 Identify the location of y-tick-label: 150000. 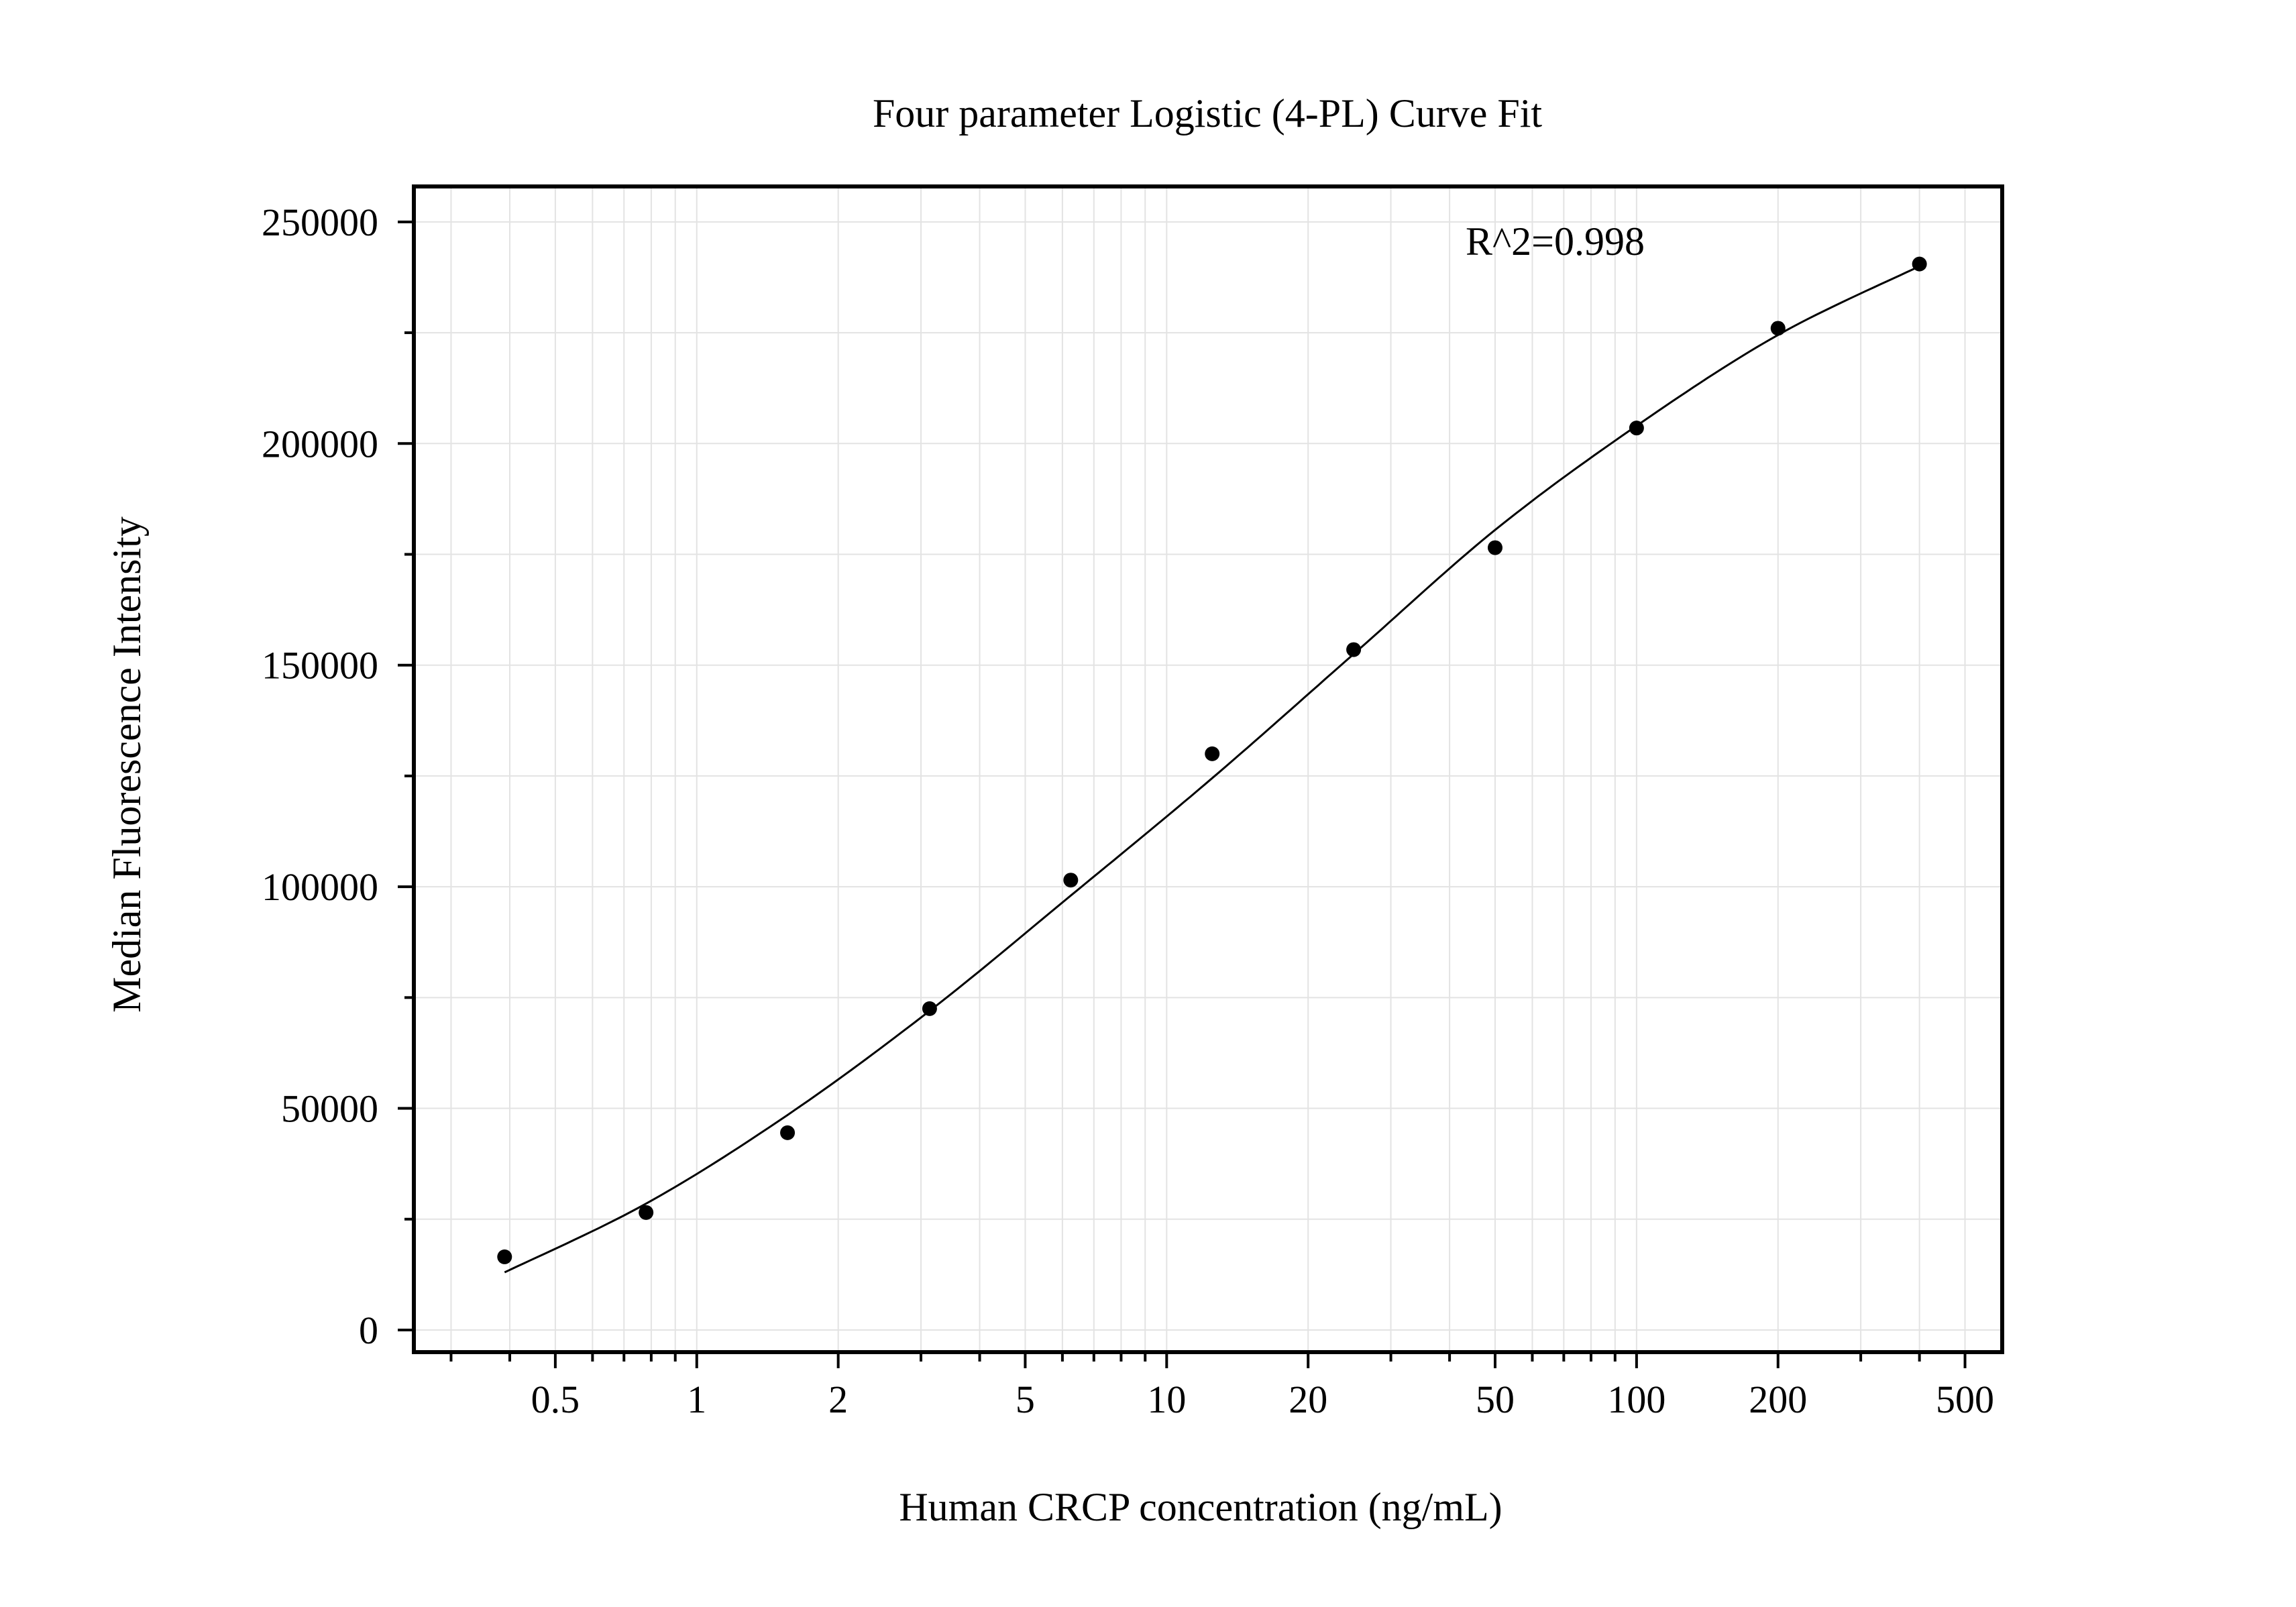
(320, 665).